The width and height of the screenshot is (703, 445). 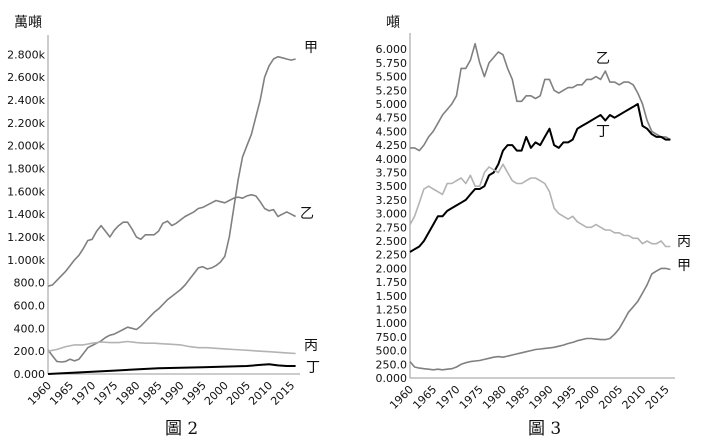 What do you see at coordinates (26, 169) in the screenshot?
I see `y-tick-label: 1.800k` at bounding box center [26, 169].